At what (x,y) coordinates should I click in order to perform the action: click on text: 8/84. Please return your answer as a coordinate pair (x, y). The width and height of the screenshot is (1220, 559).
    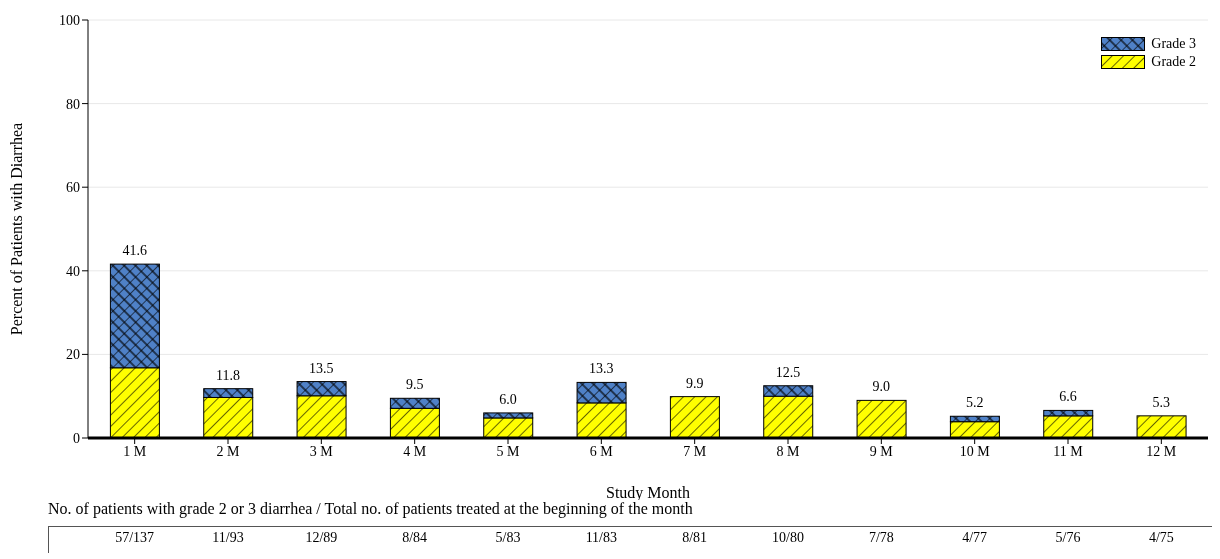
    Looking at the image, I should click on (415, 538).